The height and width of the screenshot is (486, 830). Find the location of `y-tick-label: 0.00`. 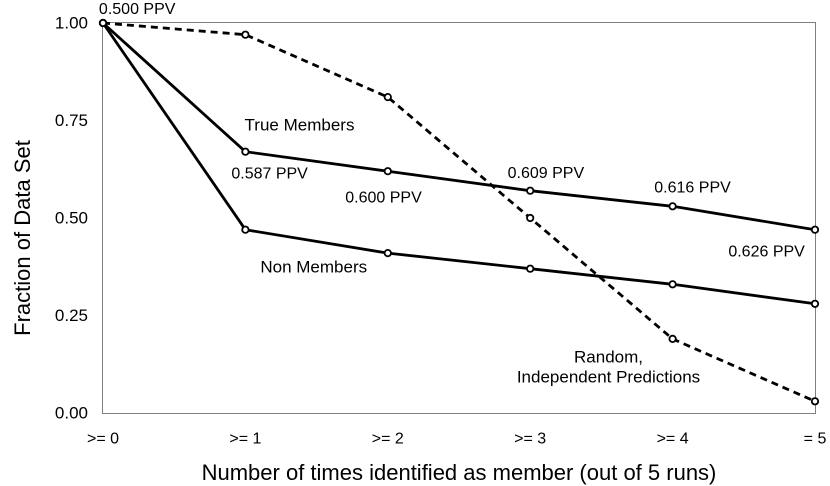

y-tick-label: 0.00 is located at coordinates (71, 413).